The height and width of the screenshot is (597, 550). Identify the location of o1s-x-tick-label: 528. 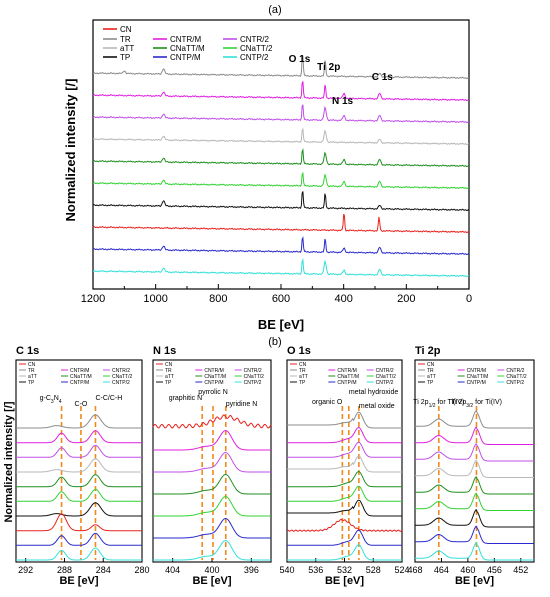
(373, 570).